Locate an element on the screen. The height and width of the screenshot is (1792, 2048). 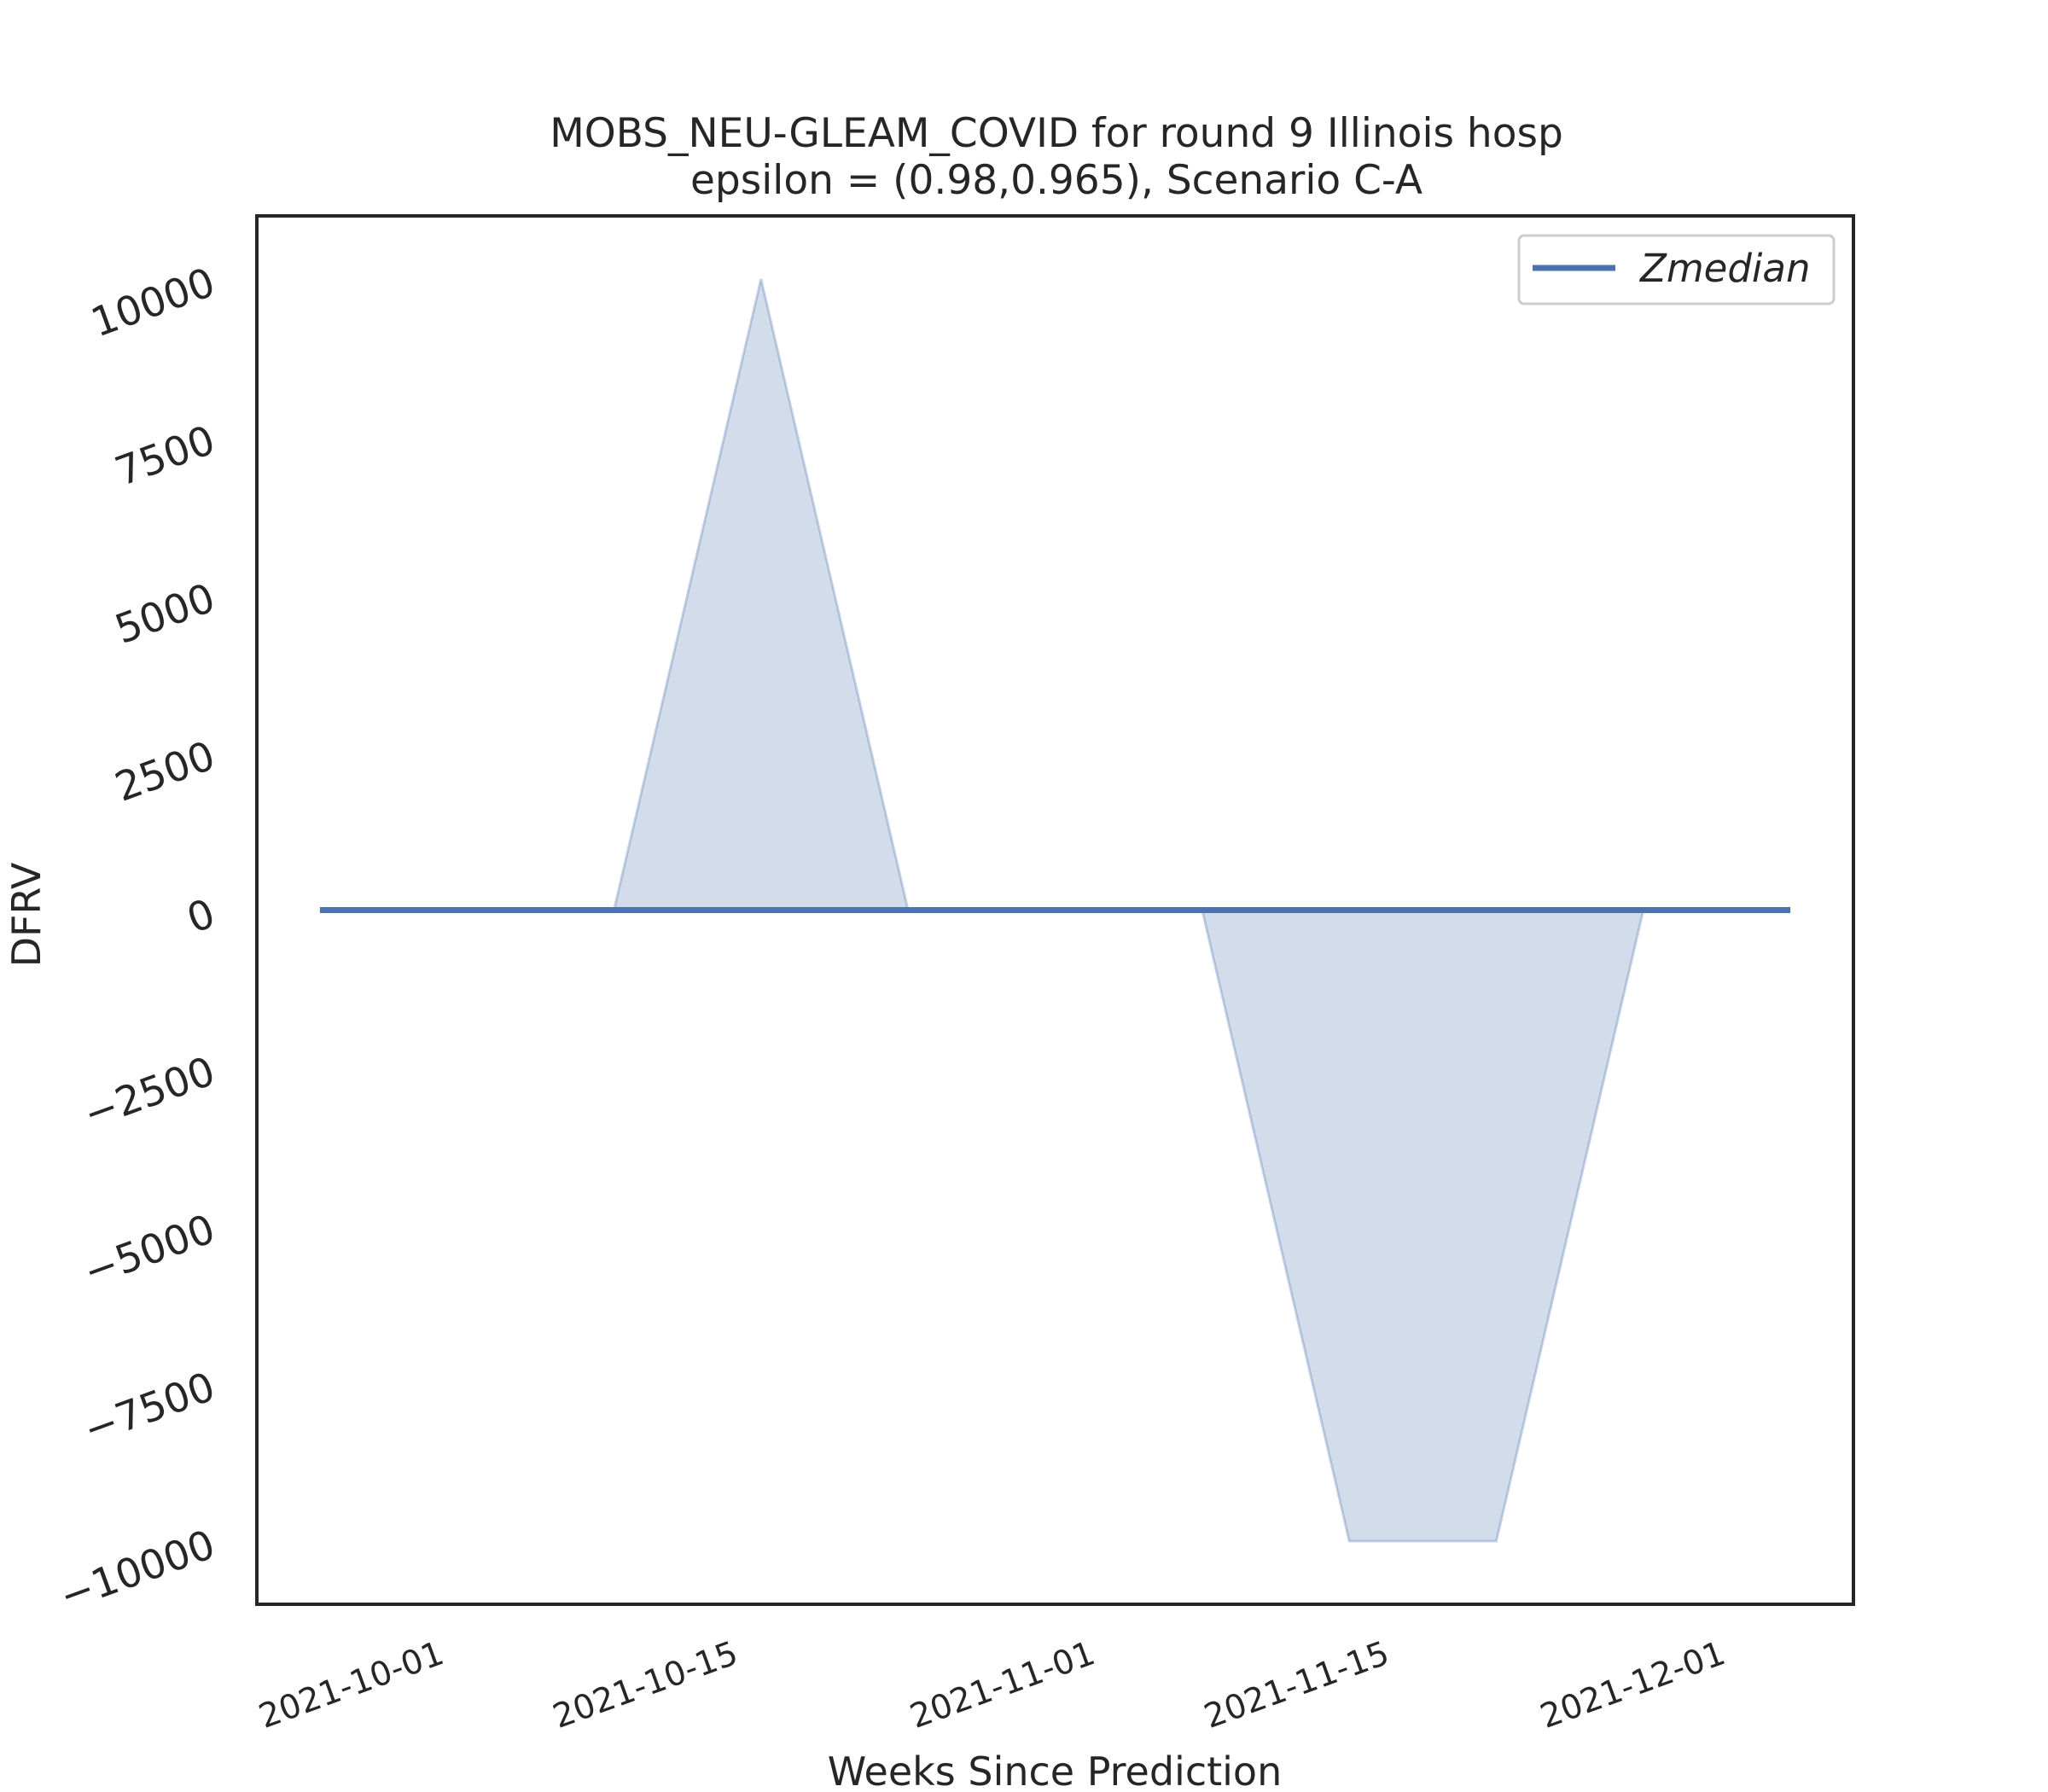
y-tick-label: 10000 is located at coordinates (153, 303).